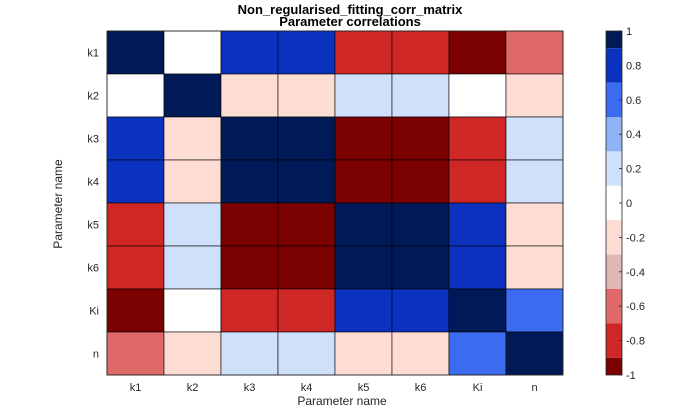 Image resolution: width=700 pixels, height=420 pixels. What do you see at coordinates (477, 353) in the screenshot?
I see `heatmap-cell-n-Ki` at bounding box center [477, 353].